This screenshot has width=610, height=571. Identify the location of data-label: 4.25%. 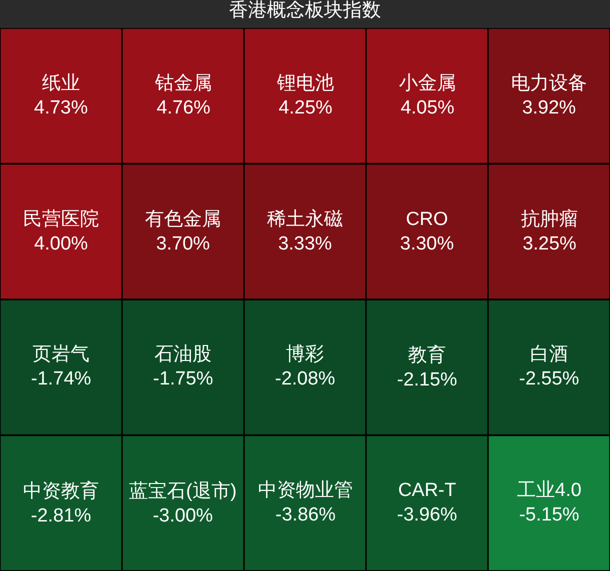
(305, 108).